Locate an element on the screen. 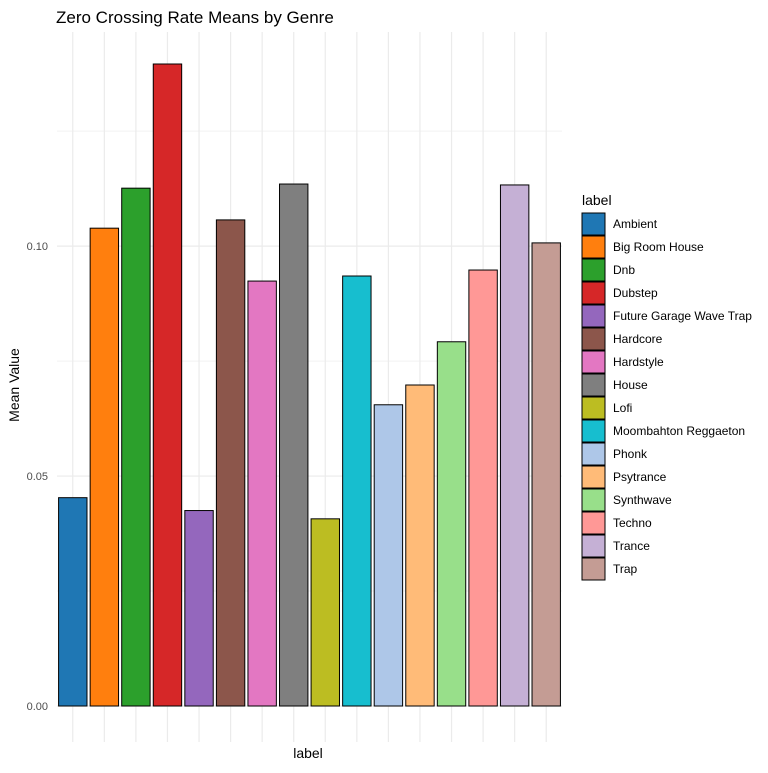 Image resolution: width=768 pixels, height=773 pixels. legend-label: Dubstep is located at coordinates (635, 293).